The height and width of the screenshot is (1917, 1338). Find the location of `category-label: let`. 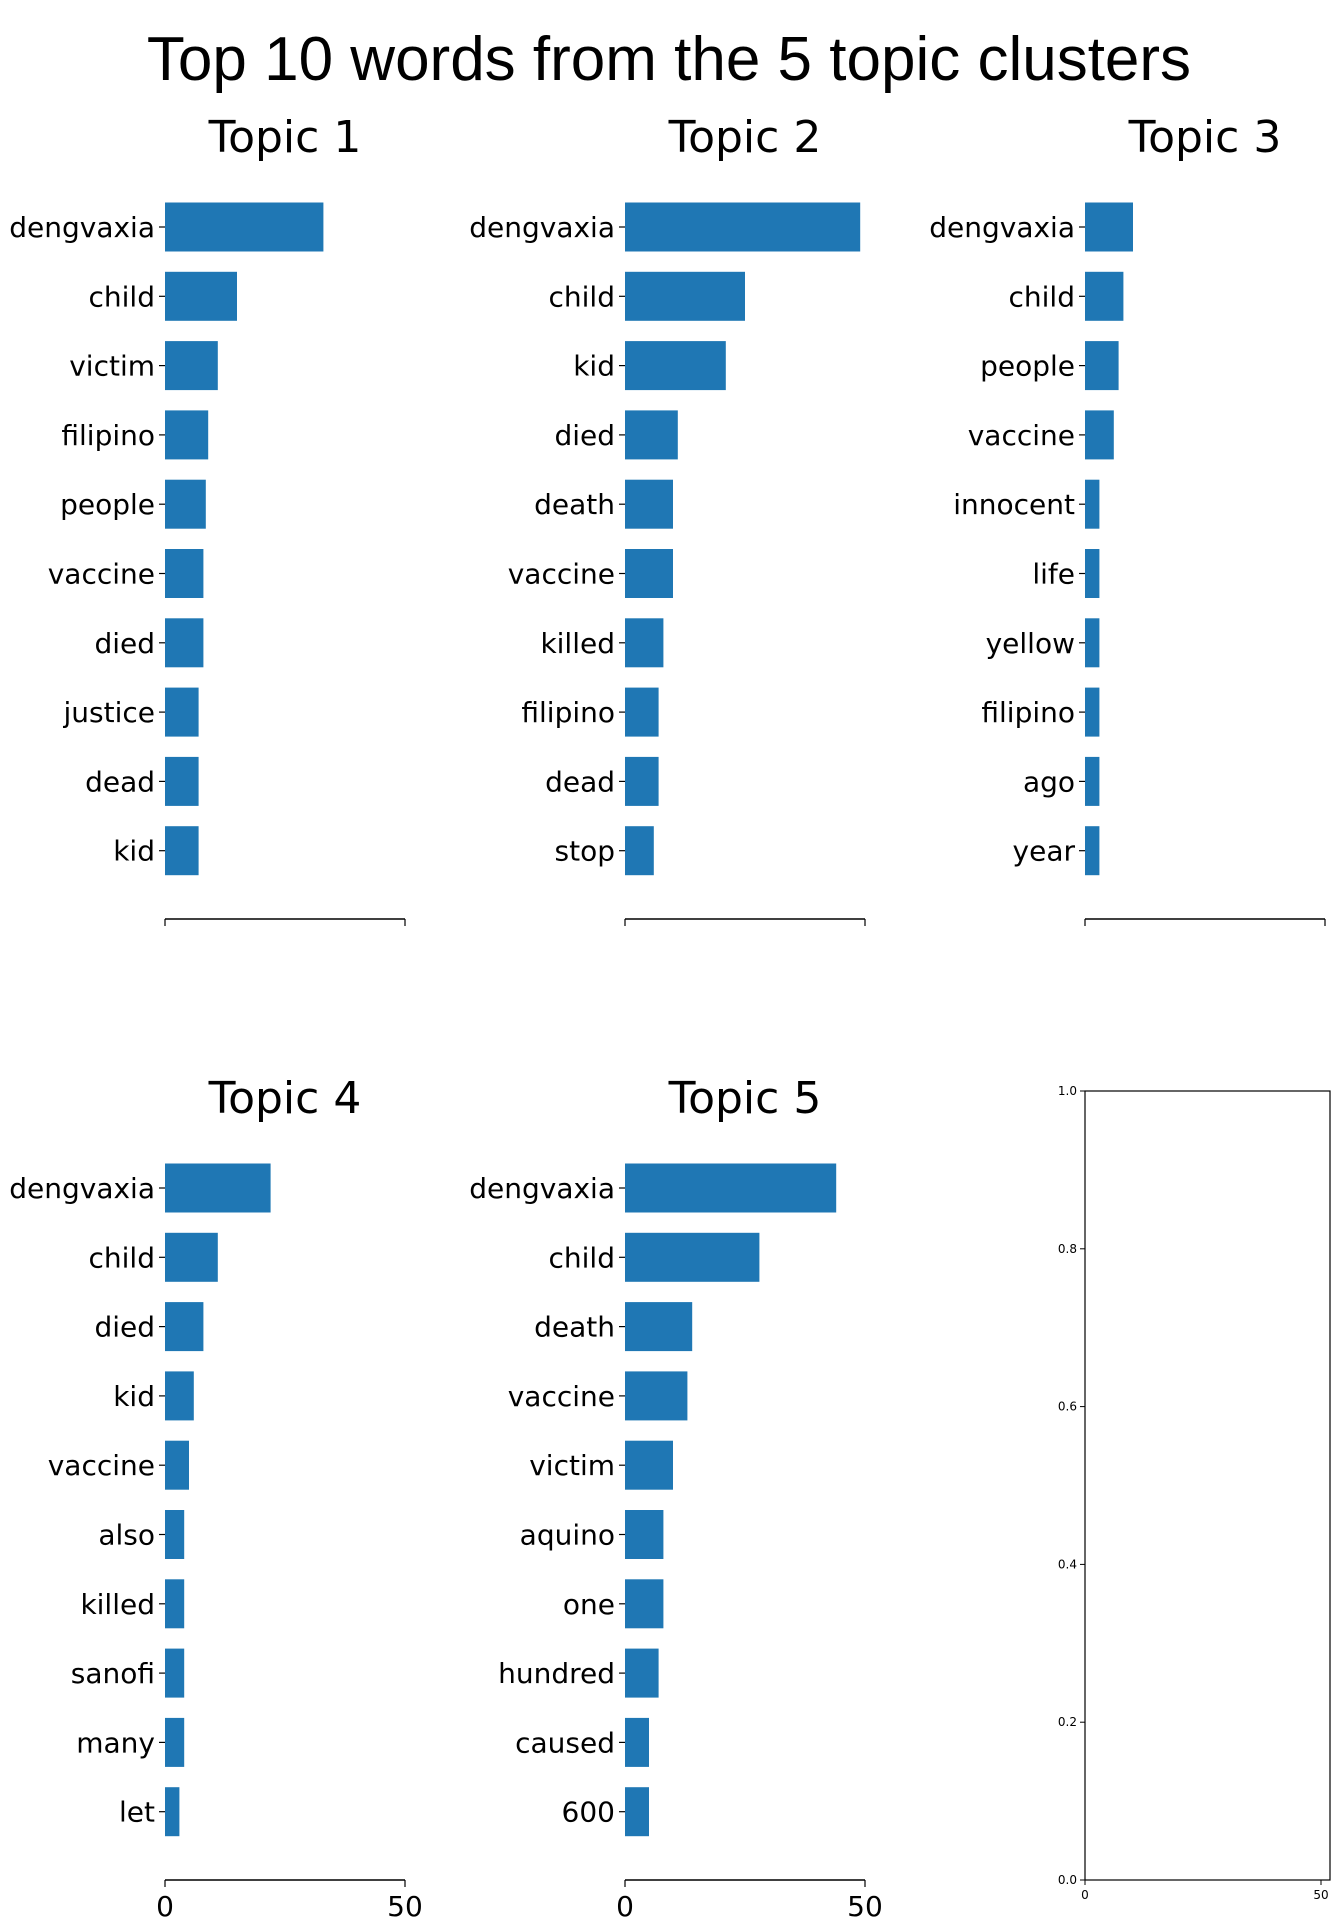

category-label: let is located at coordinates (137, 1812).